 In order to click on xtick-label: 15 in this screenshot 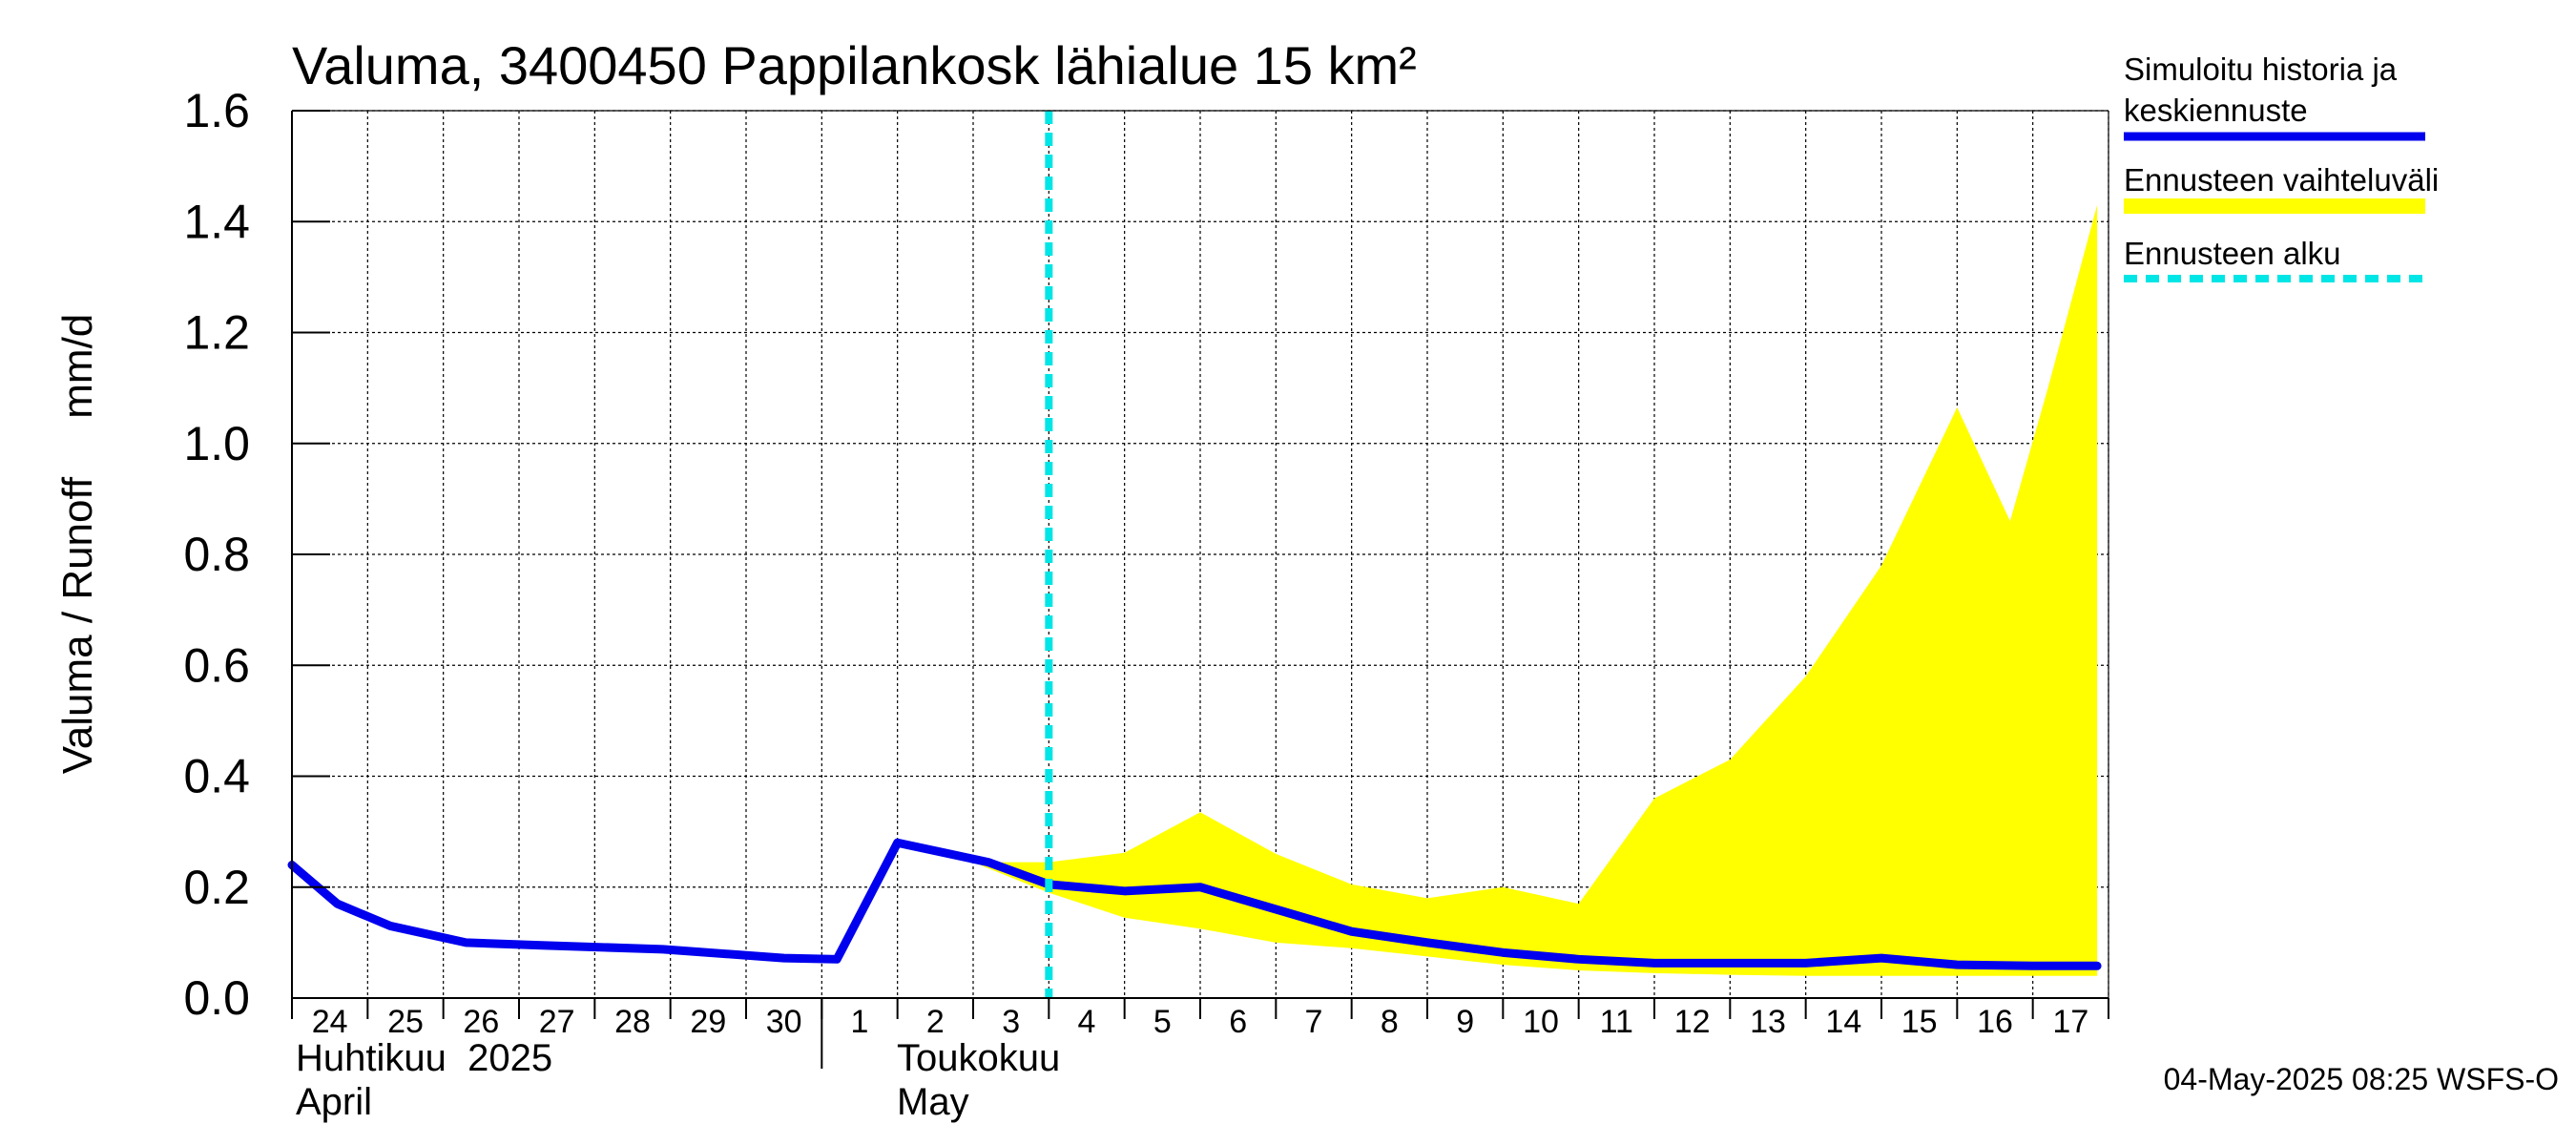, I will do `click(1919, 1022)`.